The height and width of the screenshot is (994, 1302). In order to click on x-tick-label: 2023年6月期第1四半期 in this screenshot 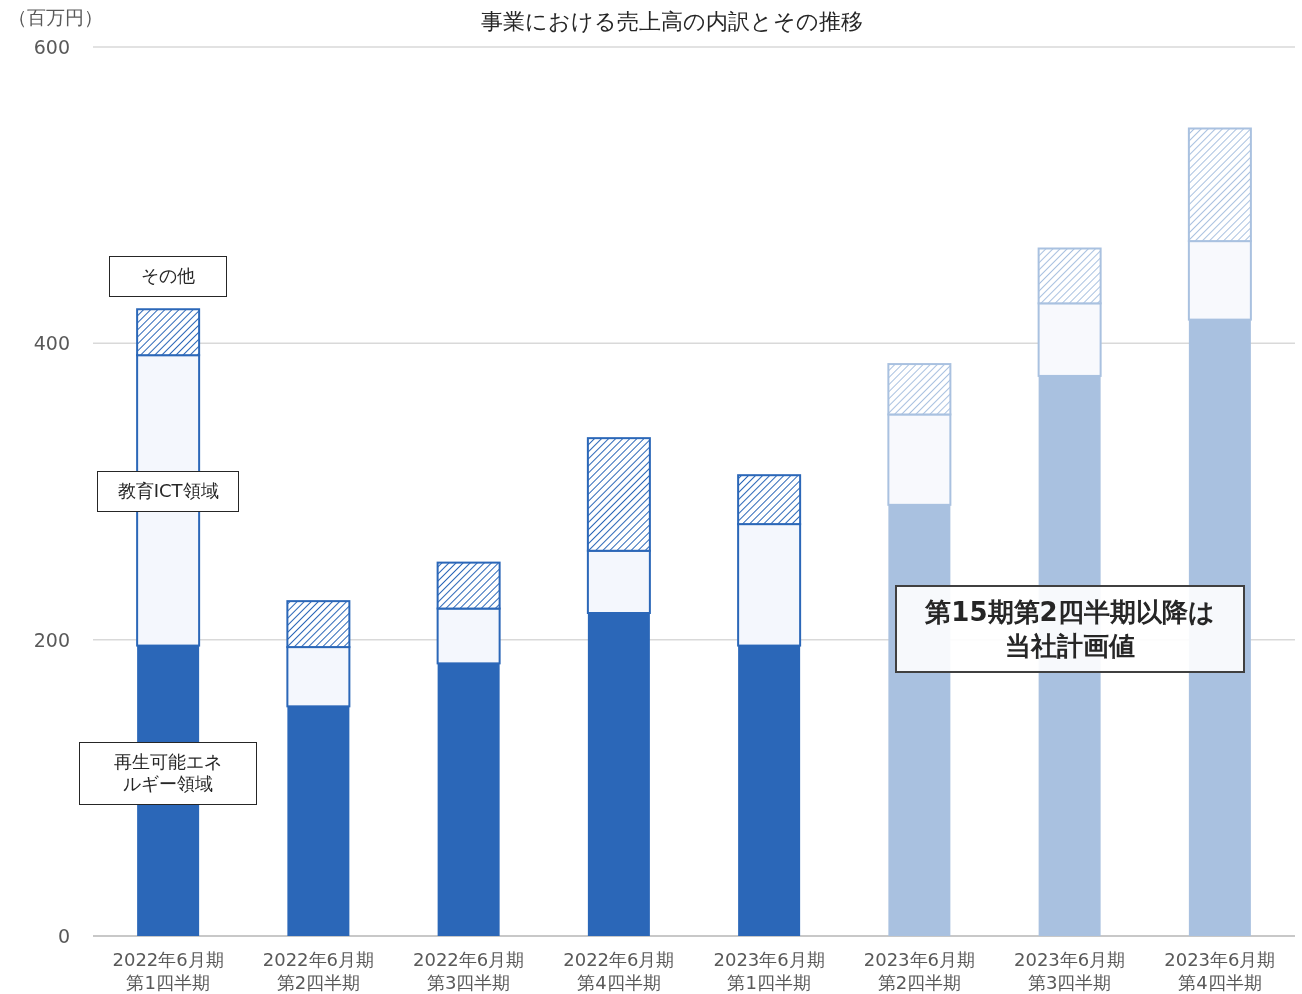, I will do `click(769, 971)`.